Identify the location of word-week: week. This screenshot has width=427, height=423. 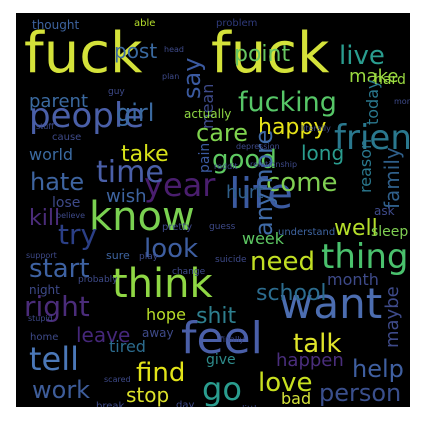
(263, 238).